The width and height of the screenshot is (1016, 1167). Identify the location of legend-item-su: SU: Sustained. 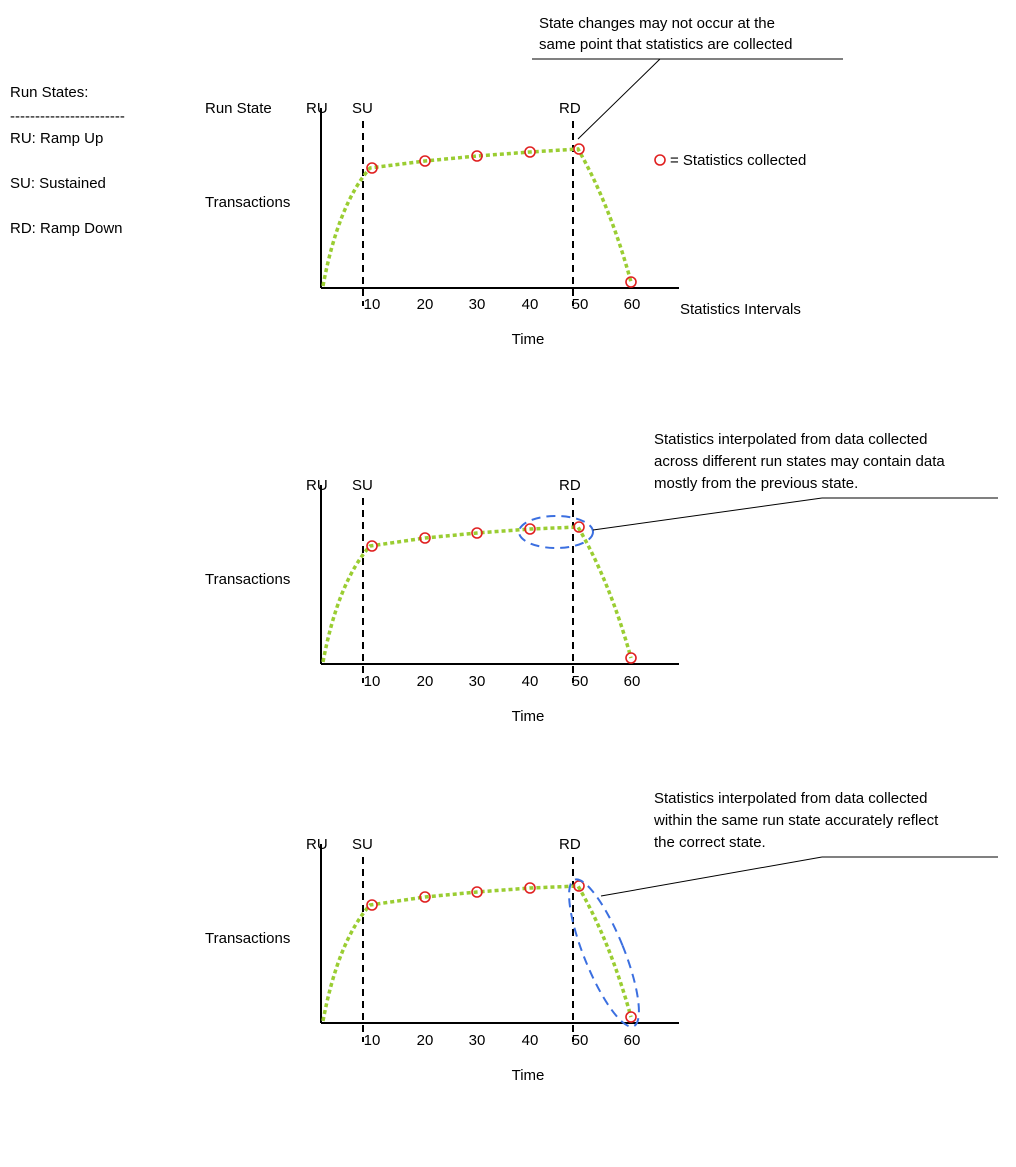
(58, 183).